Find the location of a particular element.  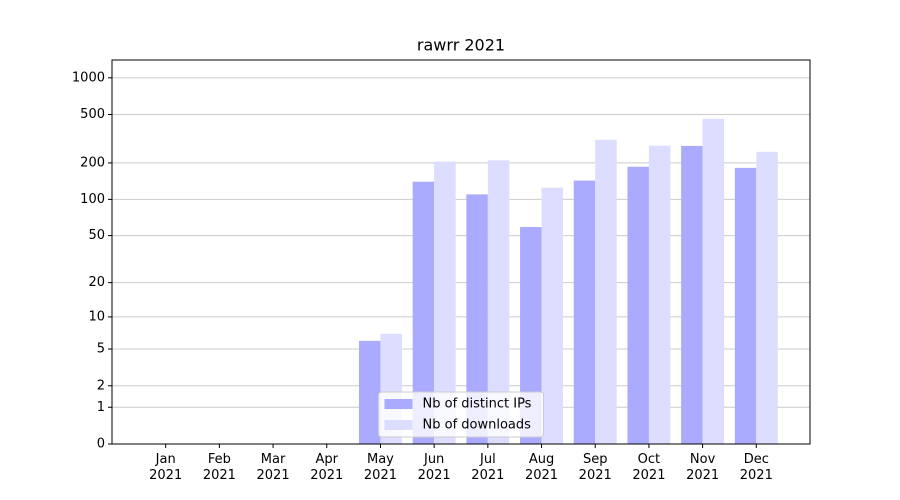

y-tick-label: 20 is located at coordinates (96, 282).